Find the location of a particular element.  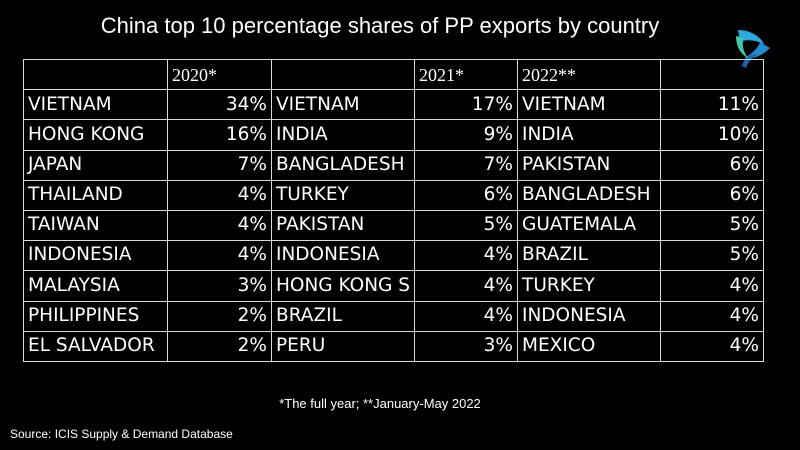

table-row: JAPAN 7% BANGLADESH 7% PAKISTAN 6% is located at coordinates (394, 165).